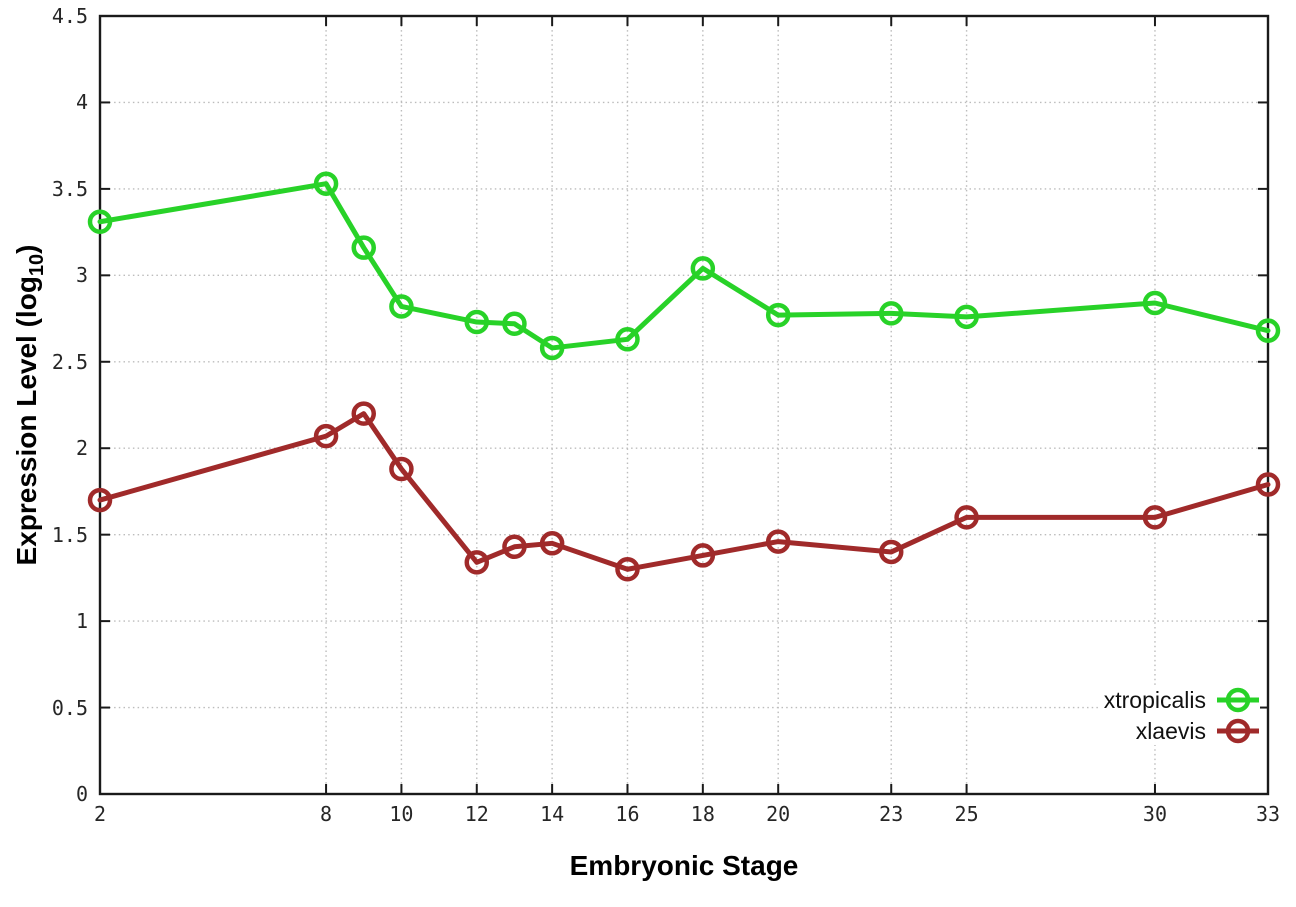  Describe the element at coordinates (81, 448) in the screenshot. I see `y-tick-label: 2` at that location.